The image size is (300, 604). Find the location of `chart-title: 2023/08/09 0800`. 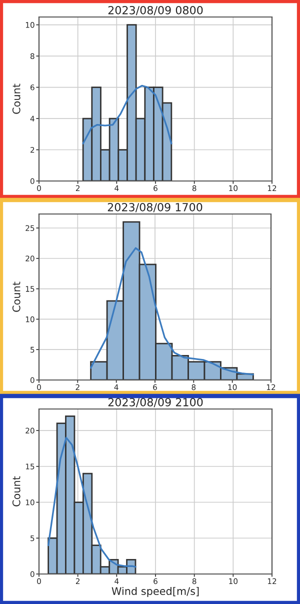

chart-title: 2023/08/09 0800 is located at coordinates (155, 11).